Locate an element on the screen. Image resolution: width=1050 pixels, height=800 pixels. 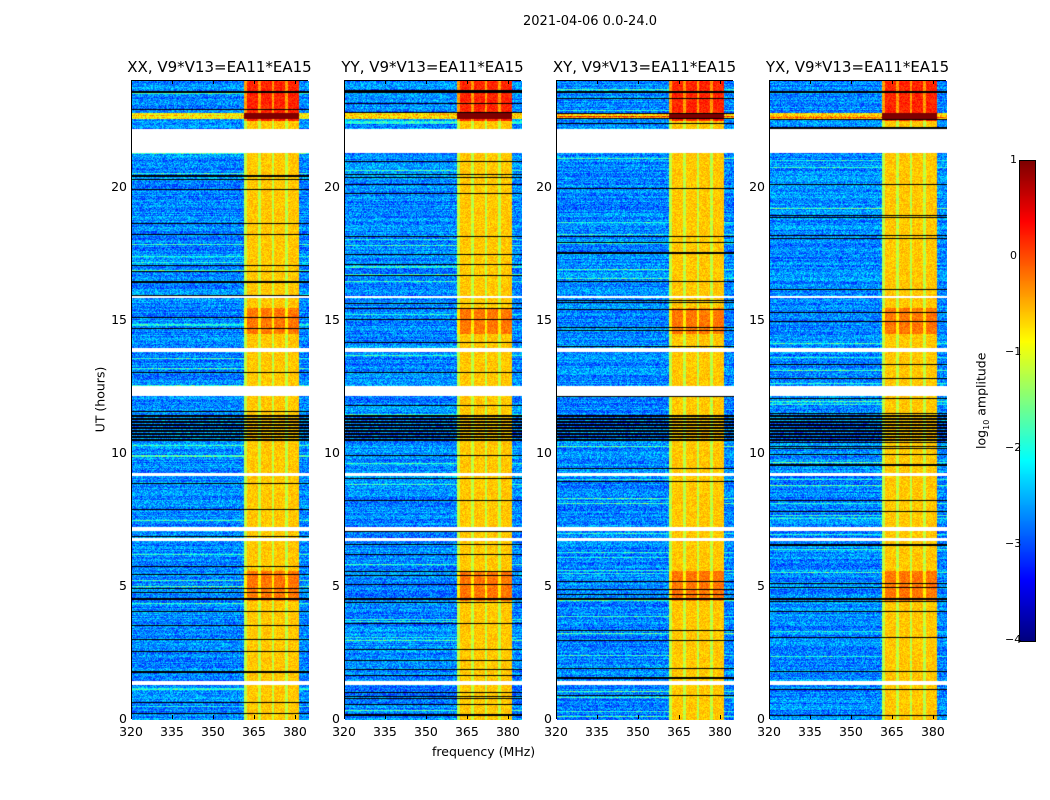
x-axis-label: frequency (MHz) is located at coordinates (484, 751).